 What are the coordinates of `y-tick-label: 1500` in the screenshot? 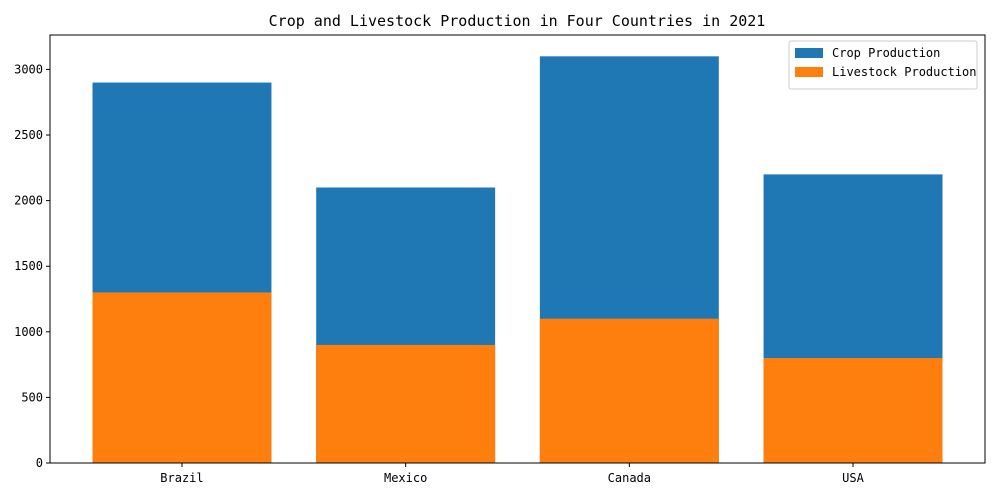 It's located at (28, 266).